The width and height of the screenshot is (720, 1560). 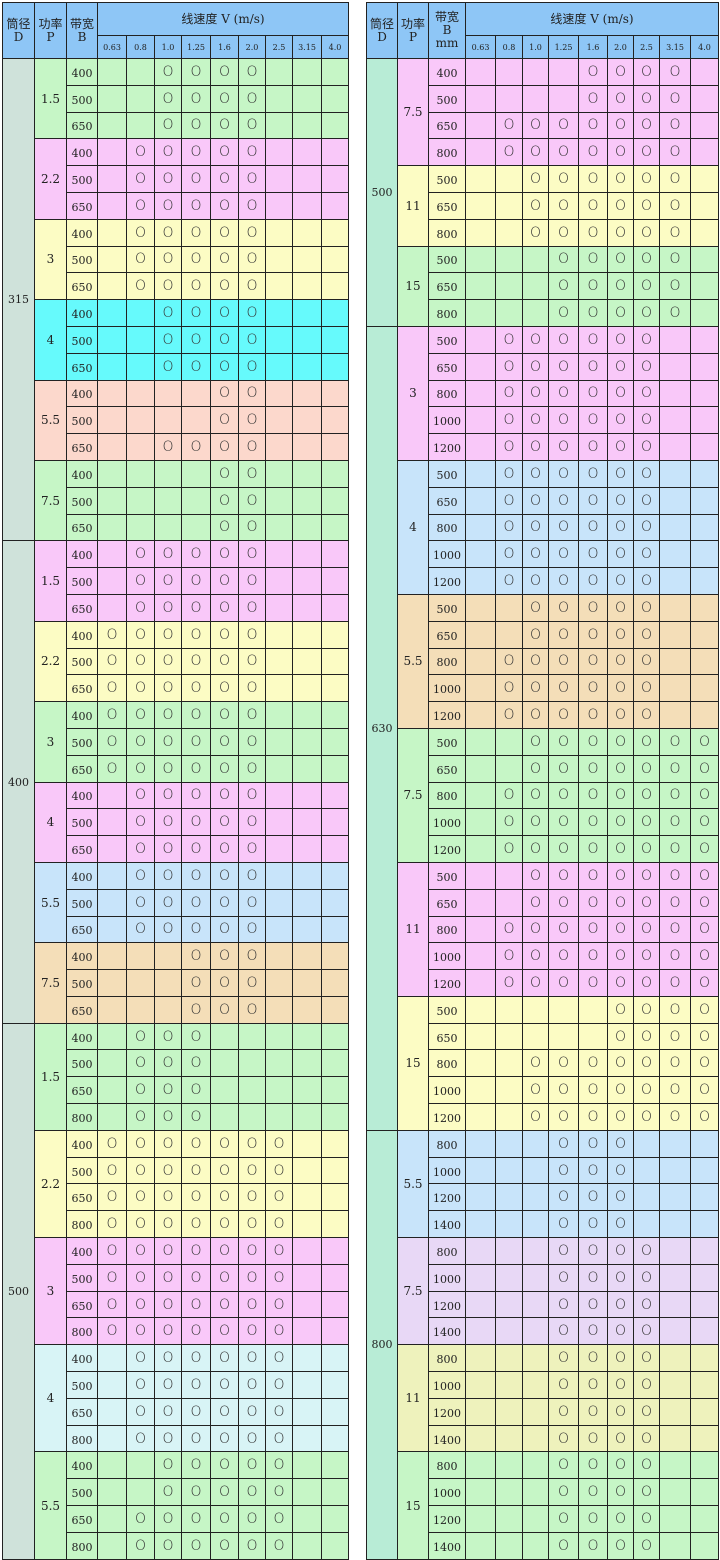 What do you see at coordinates (543, 795) in the screenshot?
I see `table-row: 7.5 500 O O O O O O O` at bounding box center [543, 795].